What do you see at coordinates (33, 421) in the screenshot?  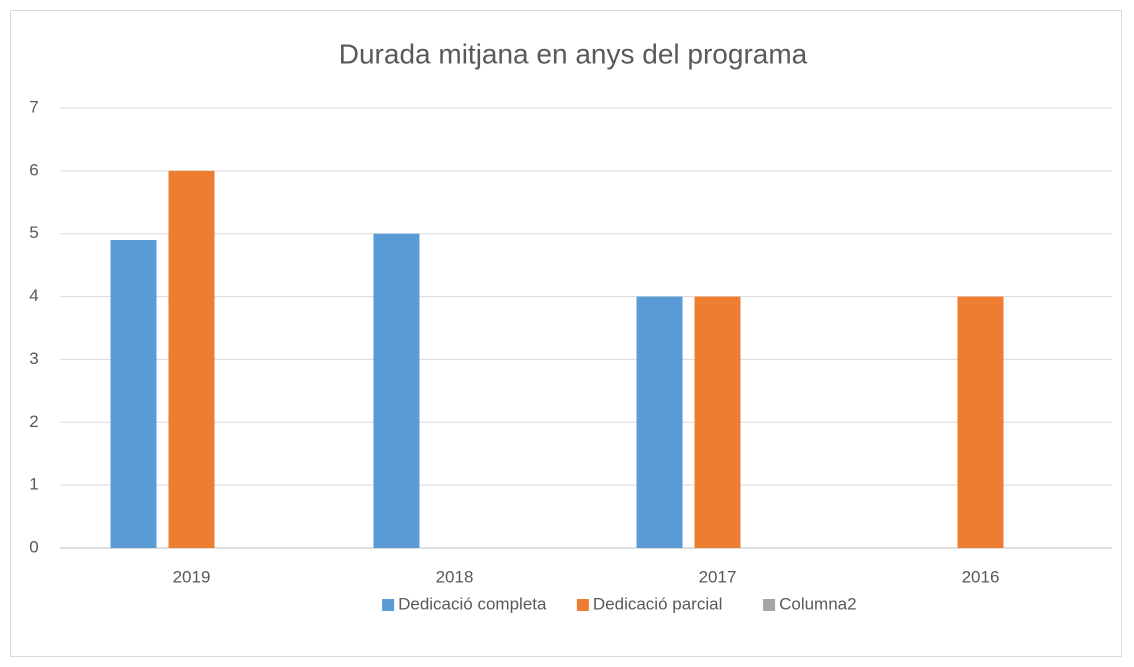 I see `y-tick-label: 2` at bounding box center [33, 421].